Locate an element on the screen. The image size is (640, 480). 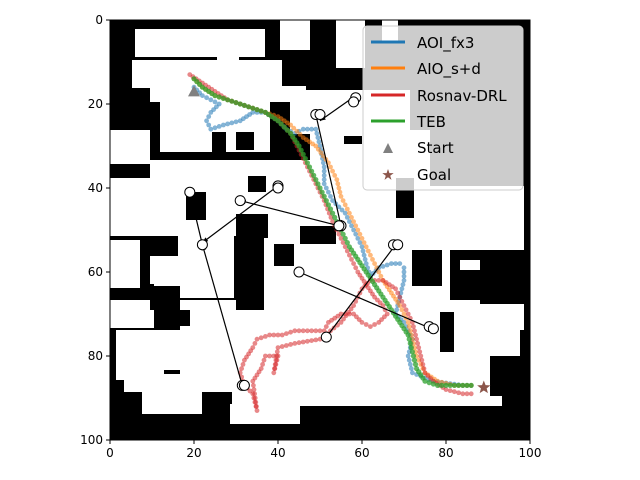
start-marker is located at coordinates (194, 91).